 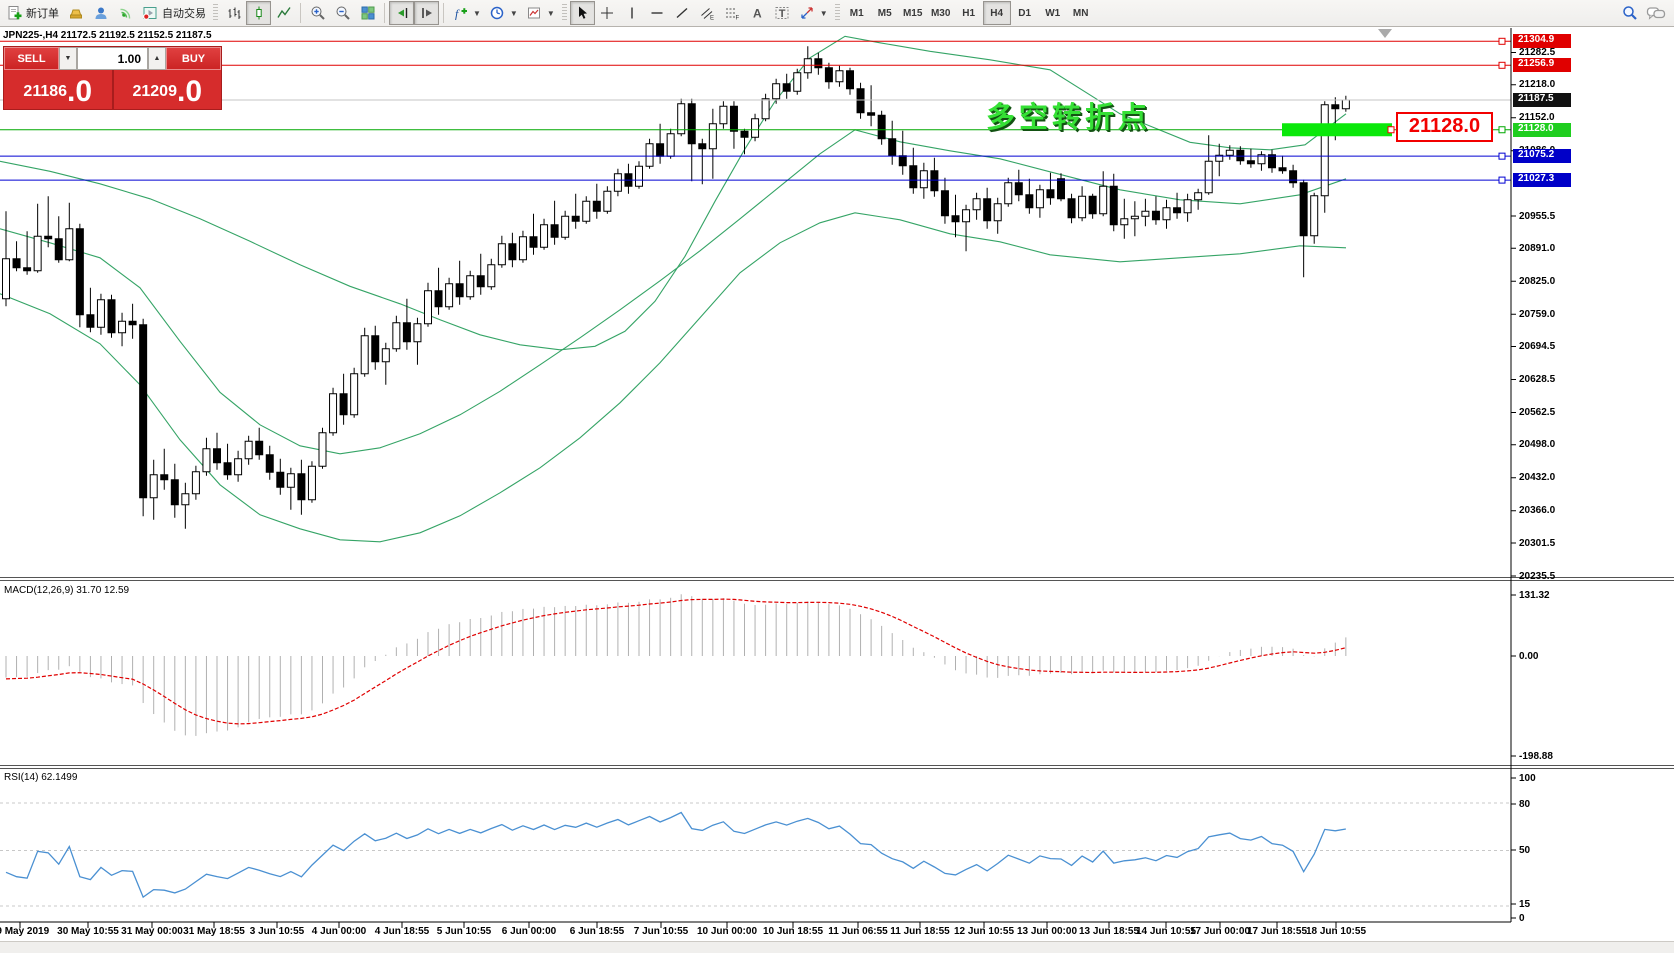 What do you see at coordinates (582, 13) in the screenshot?
I see `cursor-button` at bounding box center [582, 13].